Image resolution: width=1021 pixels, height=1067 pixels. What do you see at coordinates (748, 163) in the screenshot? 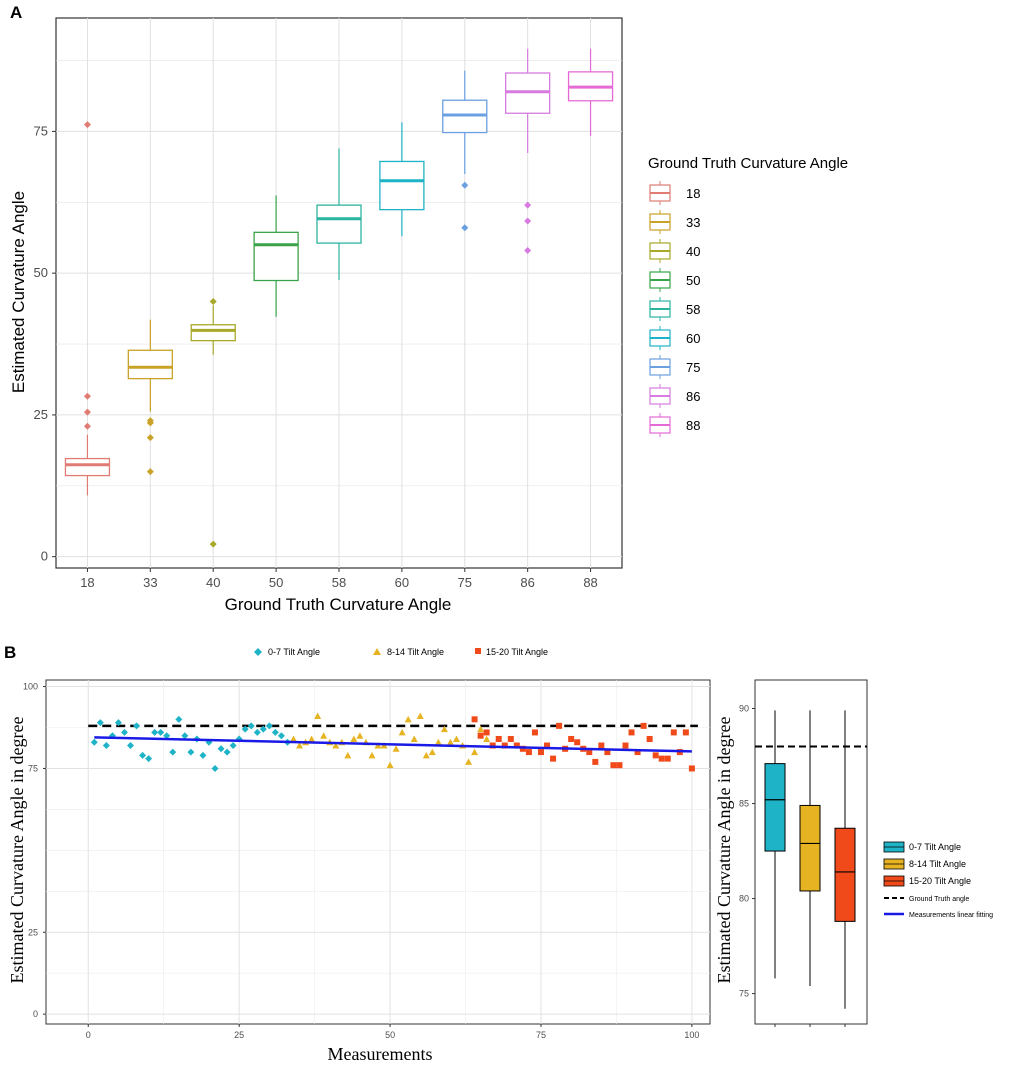
I see `panel-a-legend-title: Ground Truth Curvature Angle` at bounding box center [748, 163].